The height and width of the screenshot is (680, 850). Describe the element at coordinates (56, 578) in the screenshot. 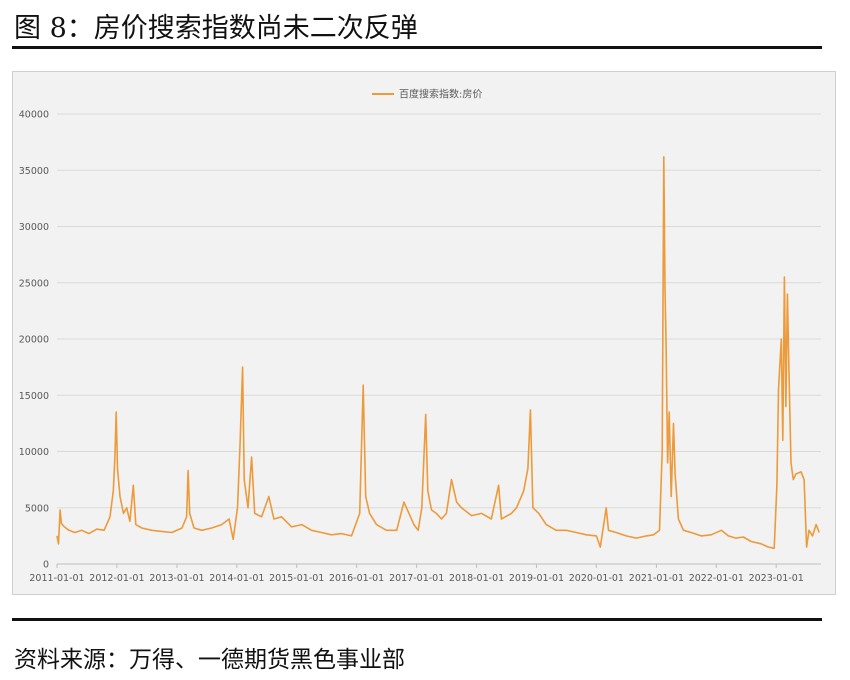

I see `x-tick-label: 2011-01-01` at that location.